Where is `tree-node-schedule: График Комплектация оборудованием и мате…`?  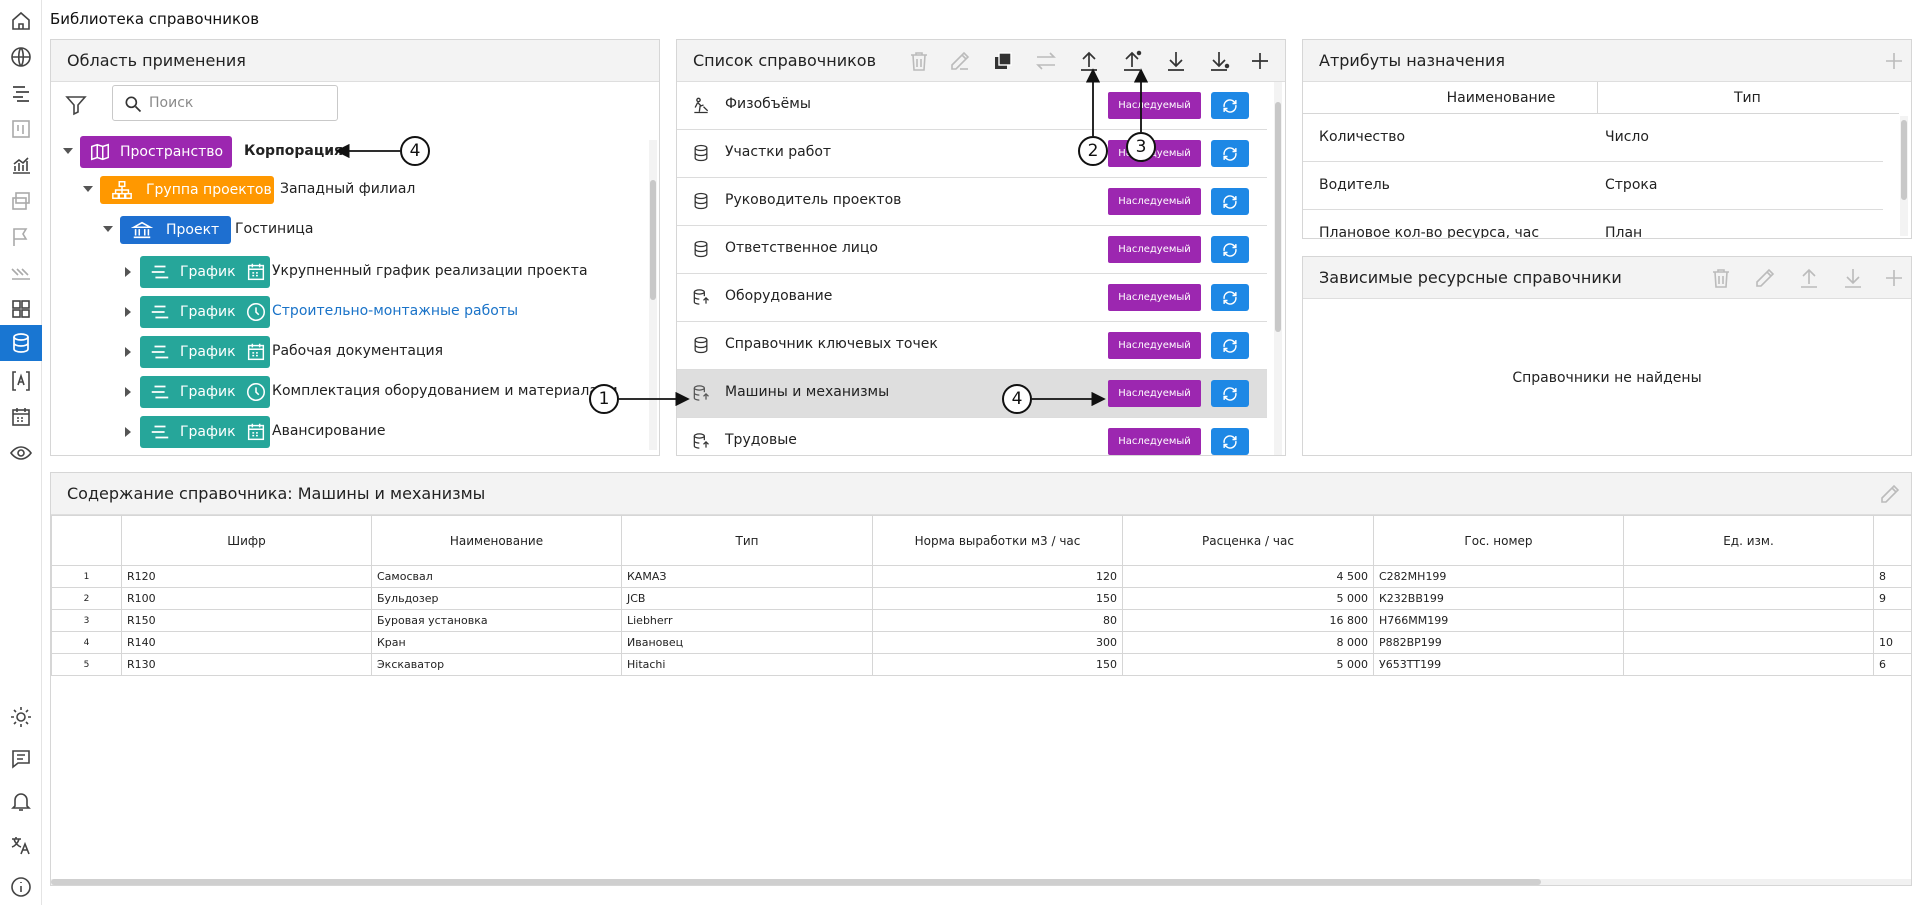 tree-node-schedule: График Комплектация оборудованием и мате… is located at coordinates (351, 392).